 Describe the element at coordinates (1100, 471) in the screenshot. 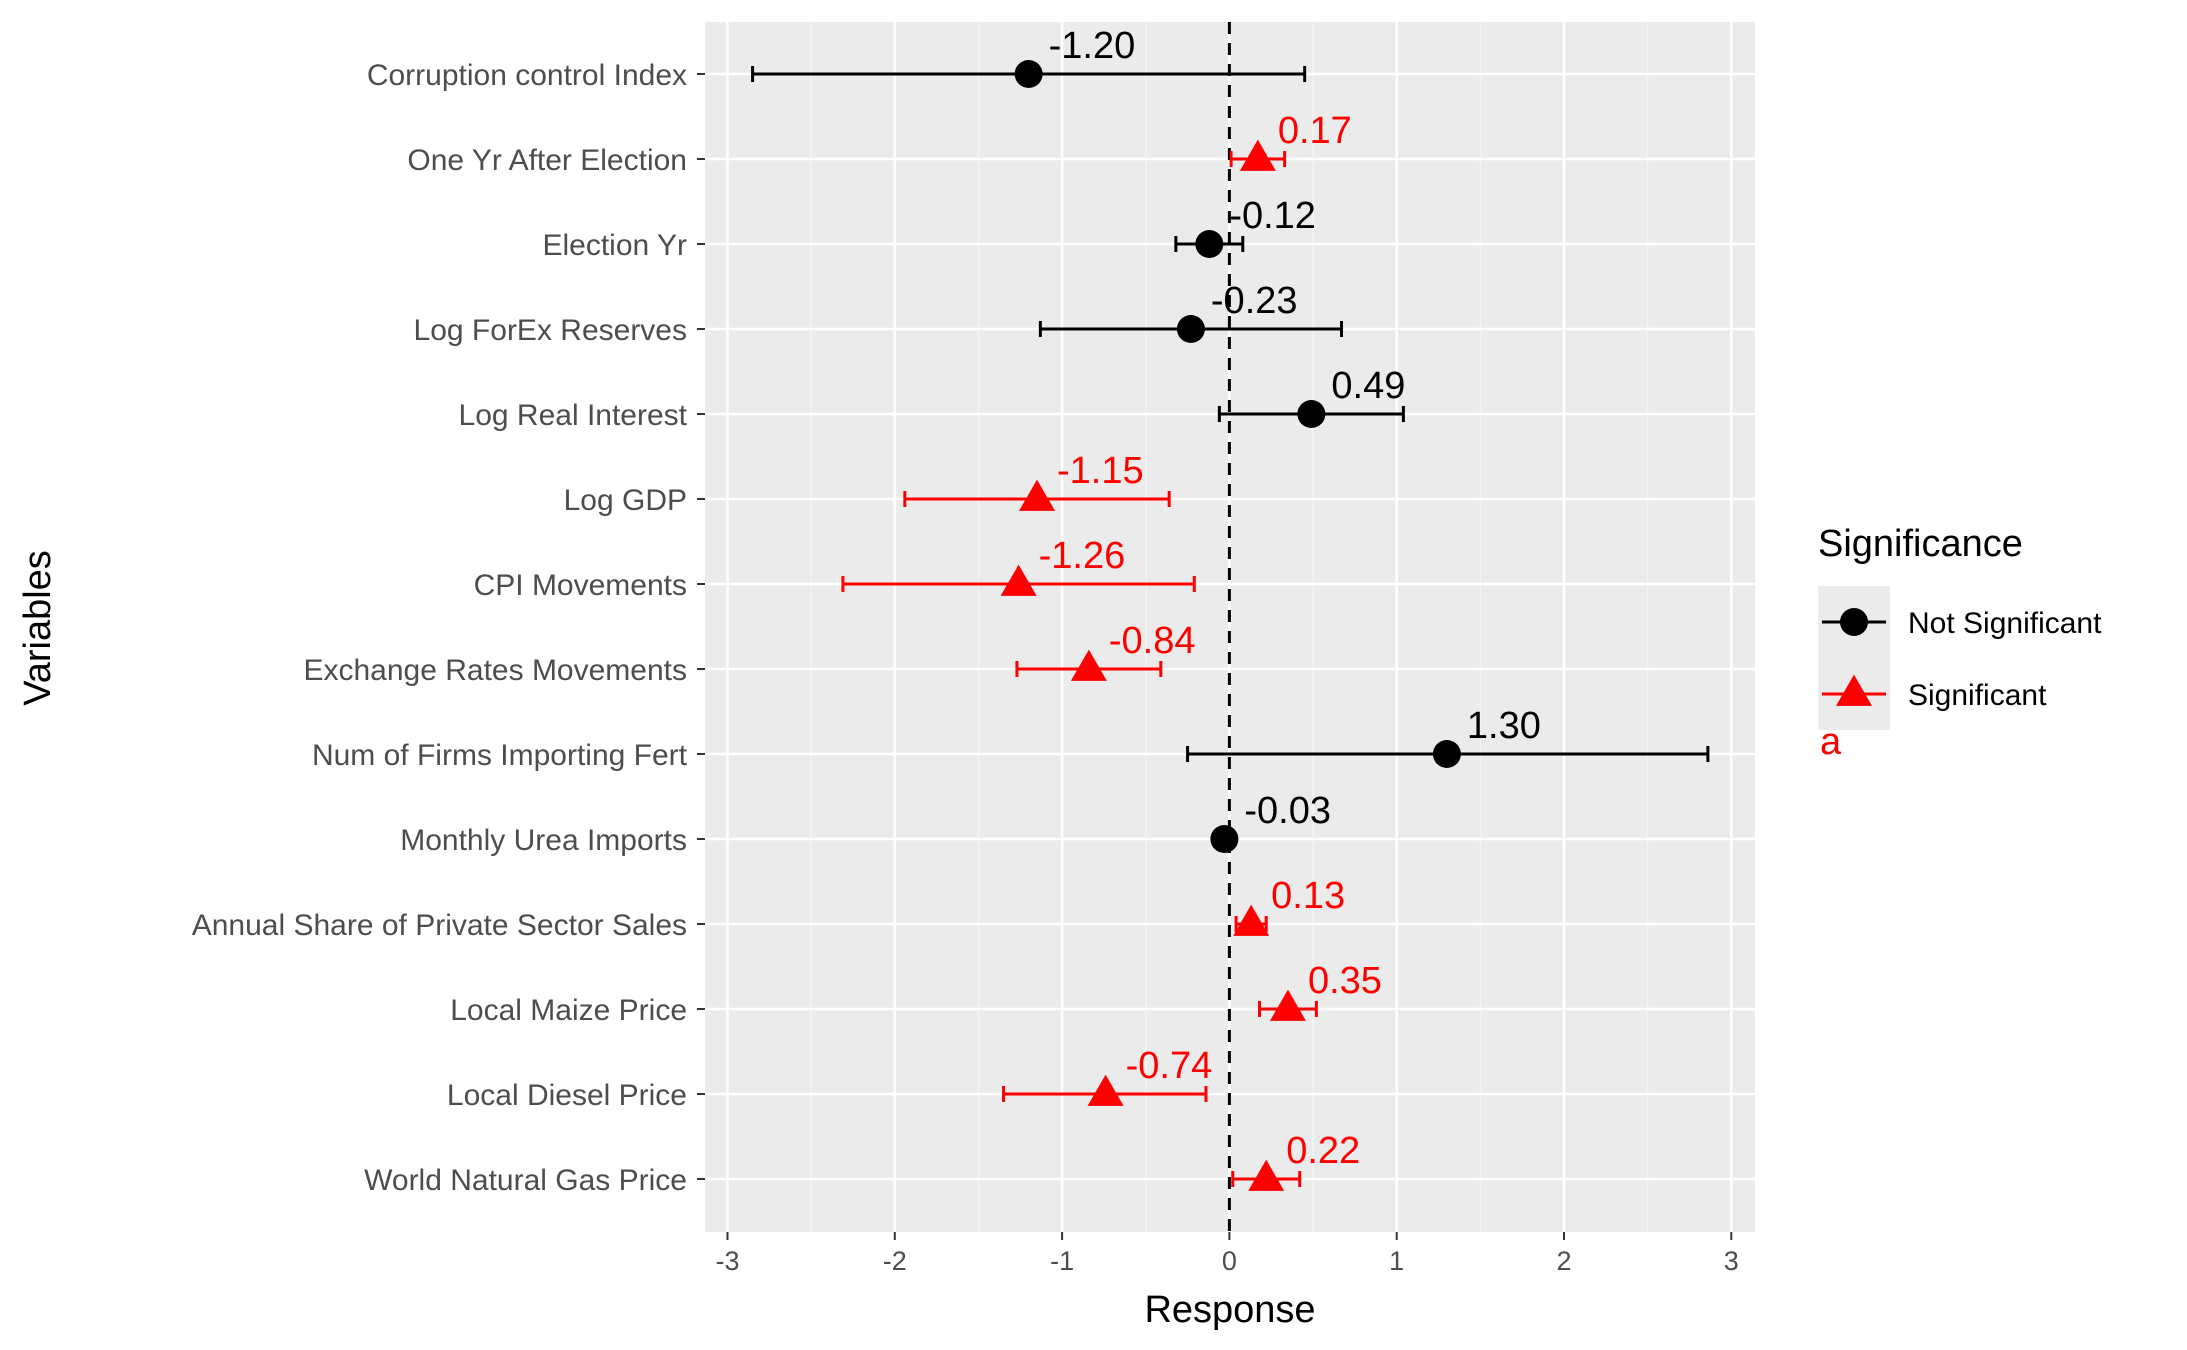

I see `data-label: -1.15` at that location.